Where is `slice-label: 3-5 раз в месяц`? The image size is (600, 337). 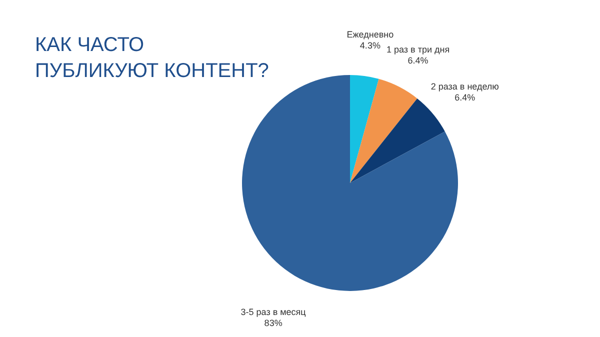
slice-label: 3-5 раз в месяц is located at coordinates (273, 311).